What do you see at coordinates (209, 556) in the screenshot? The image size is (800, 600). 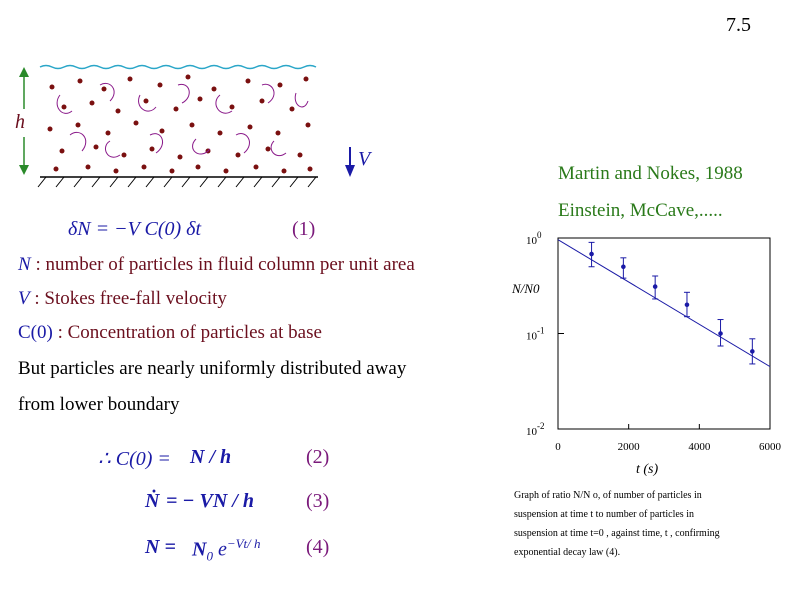 I see `eq4-sub: 0` at bounding box center [209, 556].